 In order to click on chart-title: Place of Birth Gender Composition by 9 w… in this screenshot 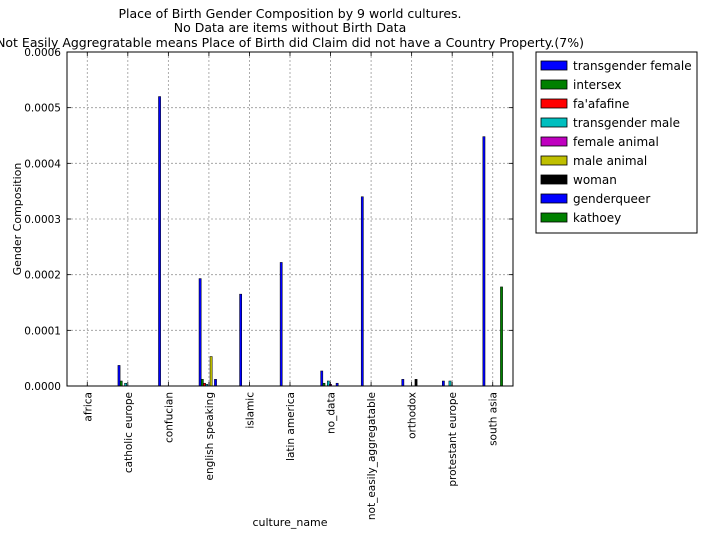, I will do `click(292, 28)`.